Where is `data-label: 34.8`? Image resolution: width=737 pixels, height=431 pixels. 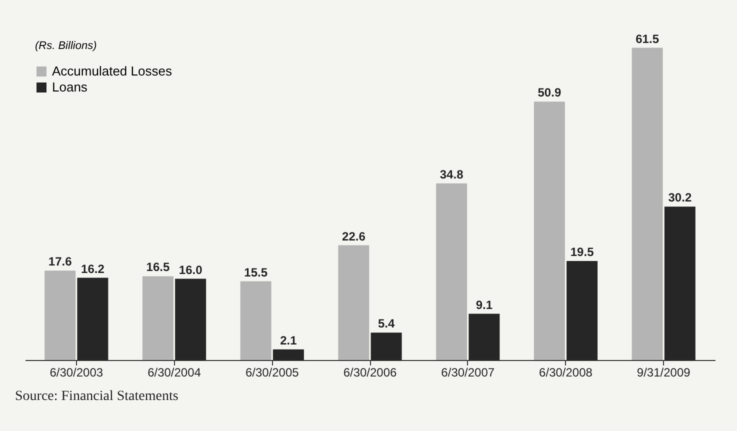 data-label: 34.8 is located at coordinates (452, 174).